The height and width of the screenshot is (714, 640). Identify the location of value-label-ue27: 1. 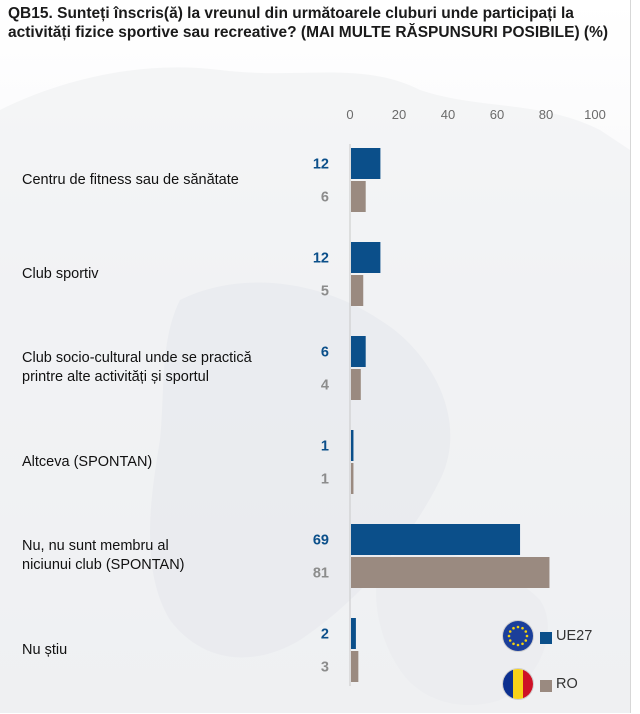
(325, 447).